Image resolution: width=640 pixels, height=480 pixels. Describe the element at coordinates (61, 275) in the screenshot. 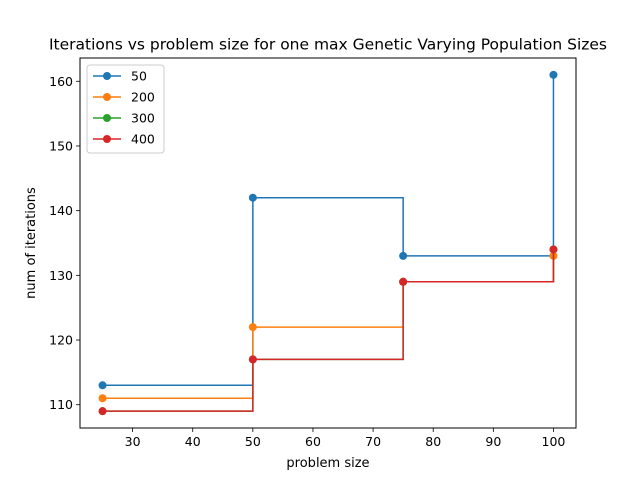

I see `y-tick-label: 130` at that location.